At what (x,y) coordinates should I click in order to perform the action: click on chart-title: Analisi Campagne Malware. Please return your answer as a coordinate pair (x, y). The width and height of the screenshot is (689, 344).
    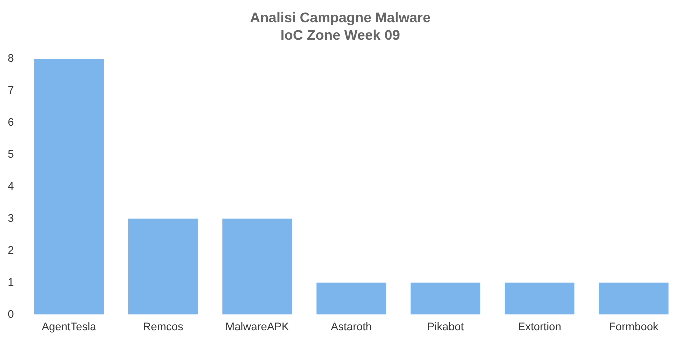
    Looking at the image, I should click on (340, 18).